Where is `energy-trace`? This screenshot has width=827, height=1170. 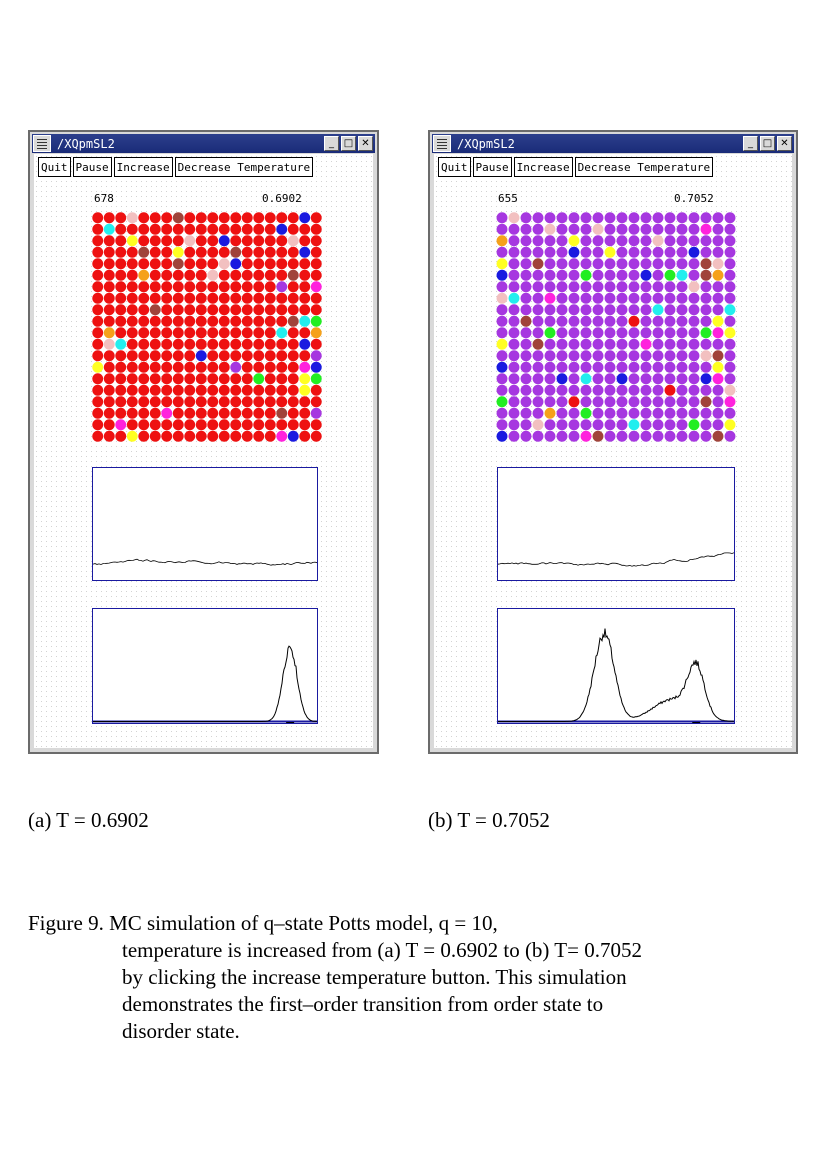
energy-trace is located at coordinates (205, 562).